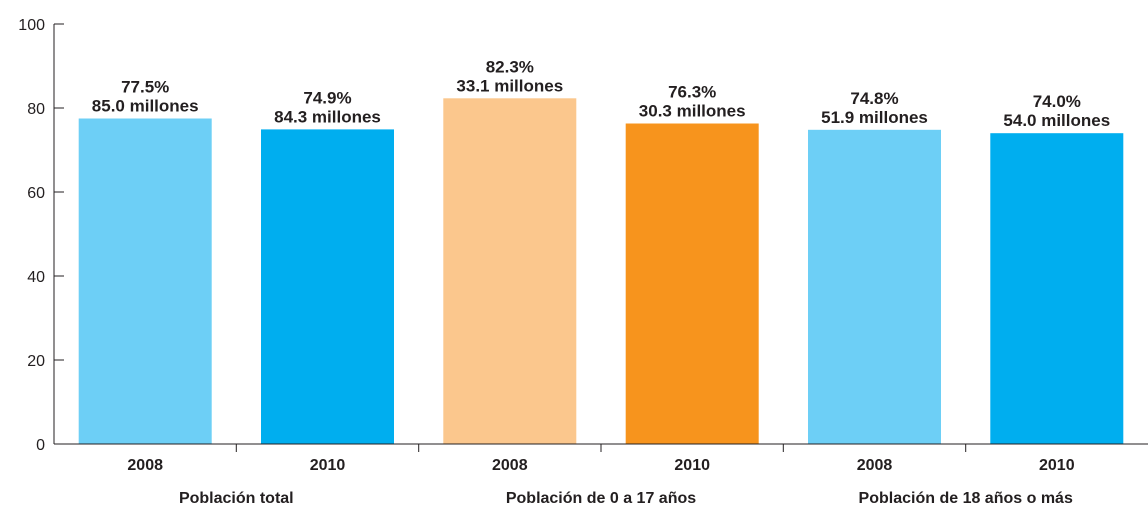 This screenshot has height=510, width=1148. What do you see at coordinates (509, 85) in the screenshot?
I see `data-label-count: 33.1 millones` at bounding box center [509, 85].